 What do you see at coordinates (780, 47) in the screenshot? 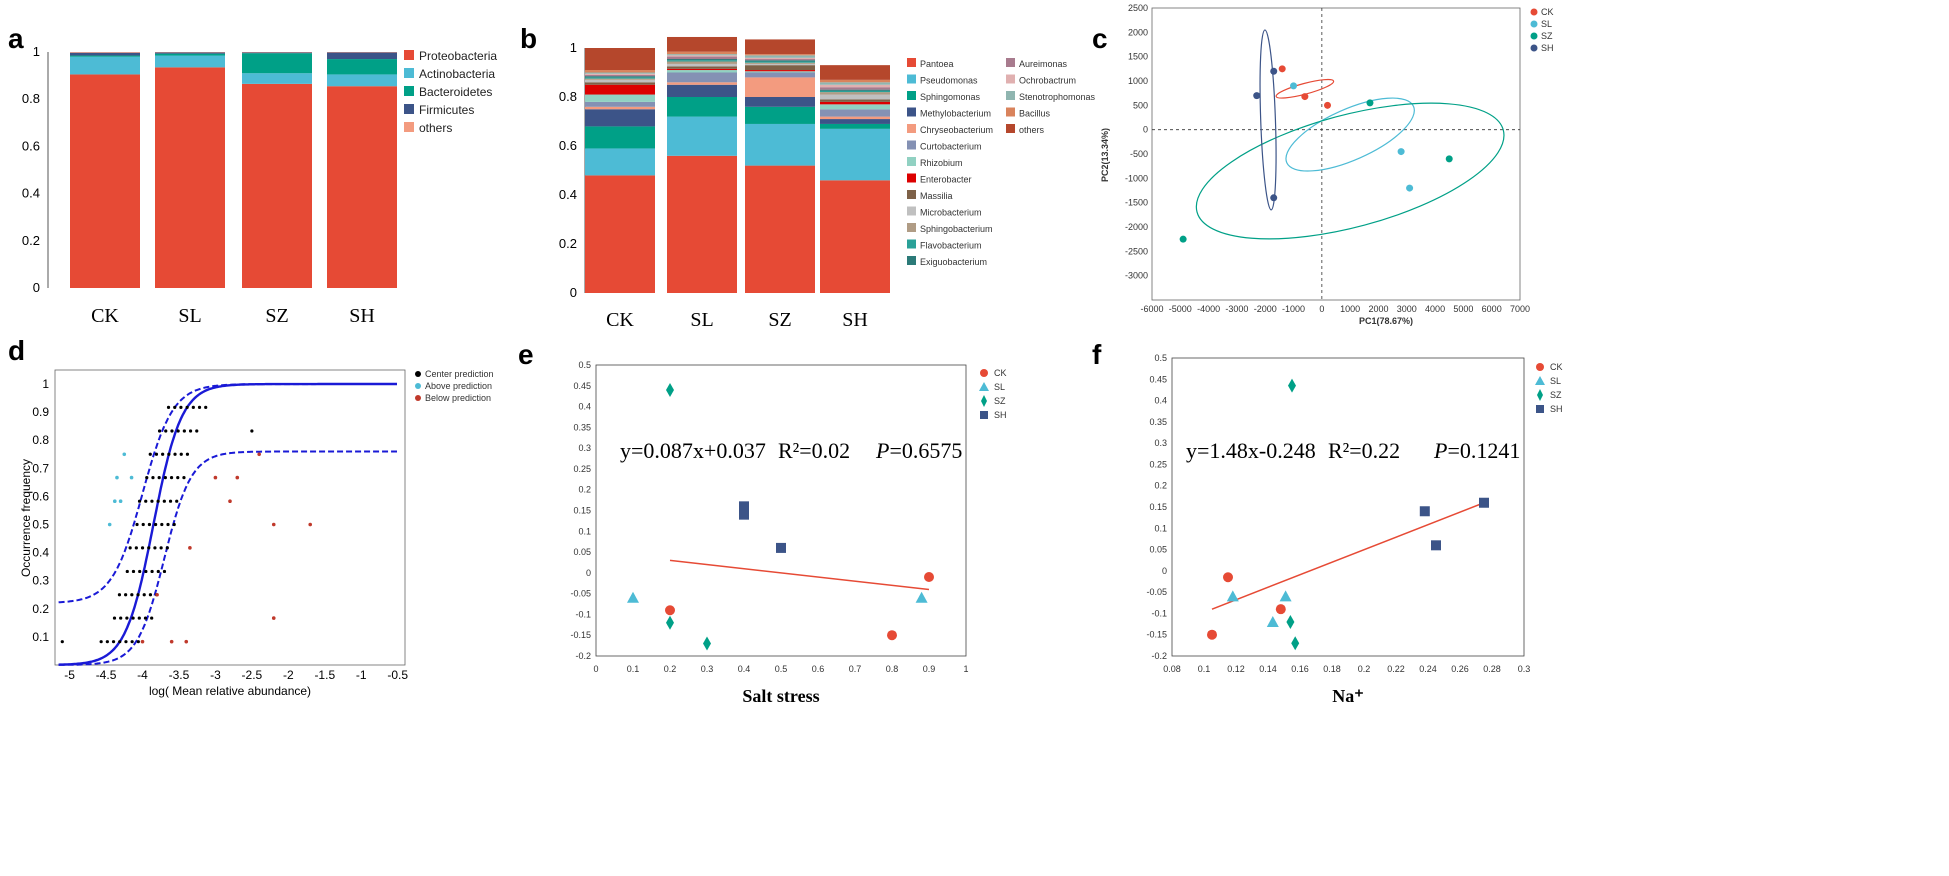
I see `bar-segment-others` at bounding box center [780, 47].